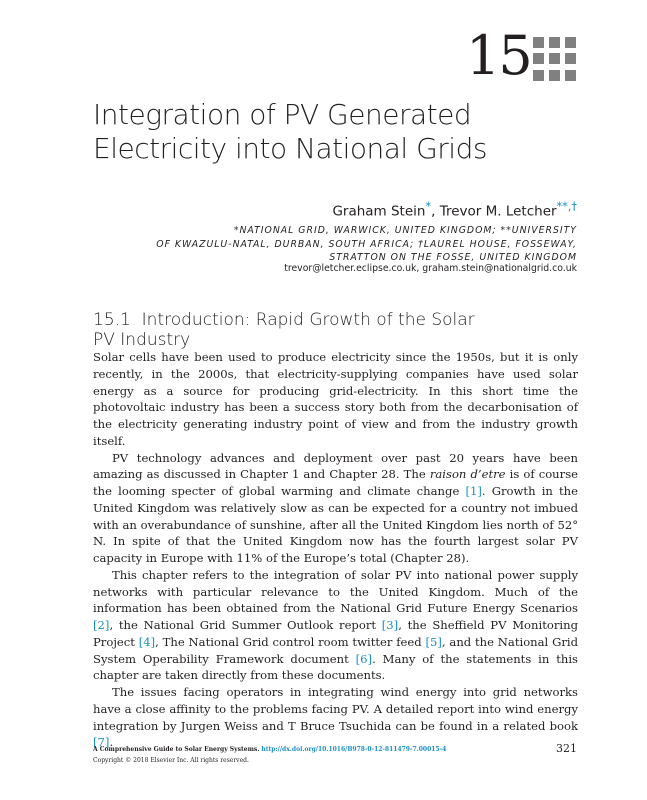 This screenshot has width=647, height=800. Describe the element at coordinates (101, 625) in the screenshot. I see `citation-link: [2]` at that location.